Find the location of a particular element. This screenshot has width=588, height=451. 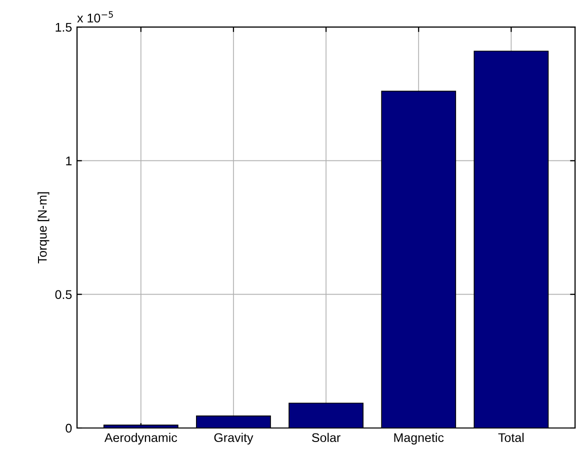

y-tick-label: 1.5 is located at coordinates (64, 27).